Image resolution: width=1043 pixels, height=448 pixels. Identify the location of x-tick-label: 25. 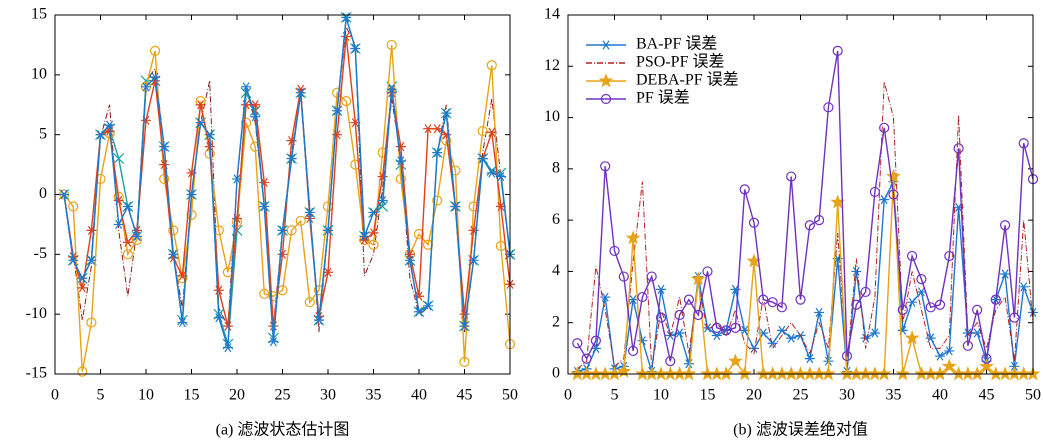
(801, 395).